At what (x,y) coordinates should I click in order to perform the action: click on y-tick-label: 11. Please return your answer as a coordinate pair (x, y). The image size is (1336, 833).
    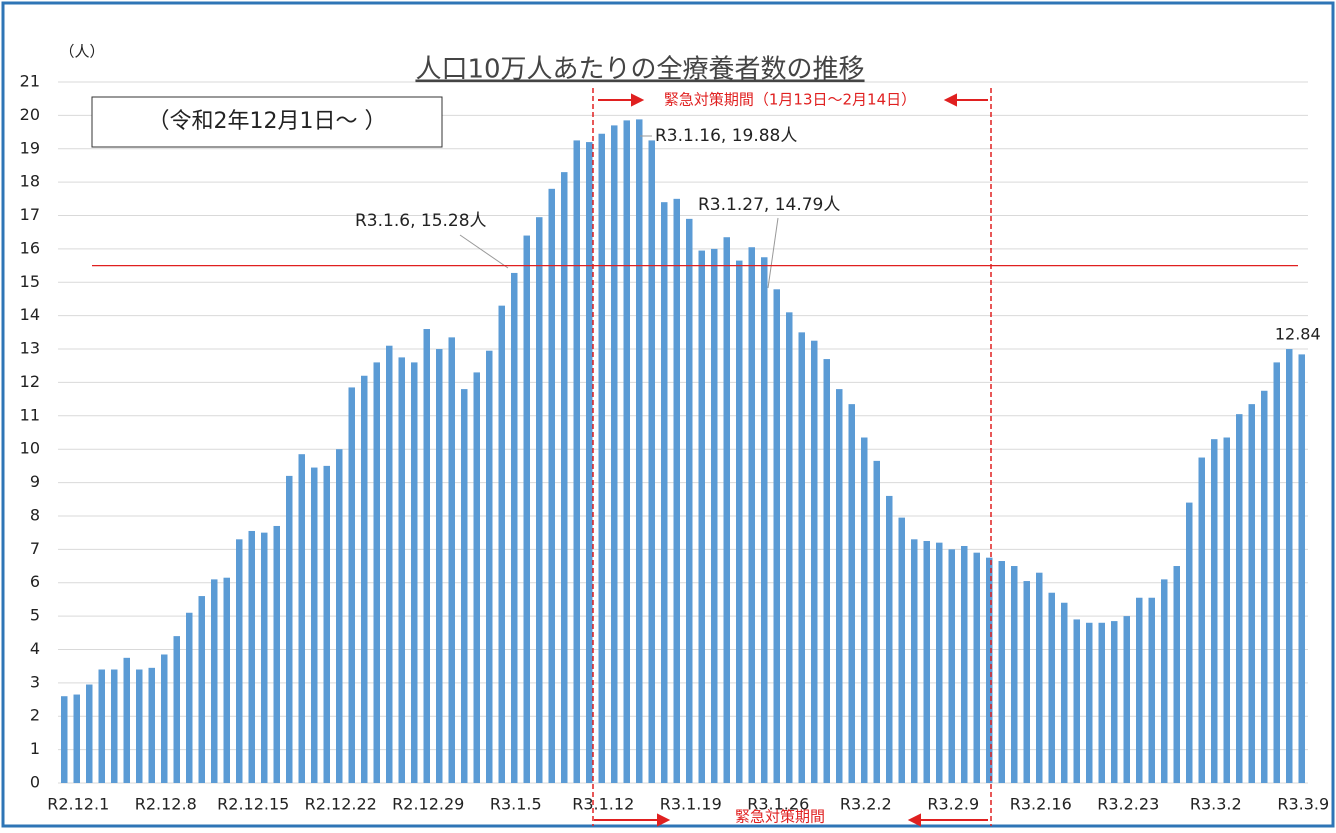
    Looking at the image, I should click on (30, 414).